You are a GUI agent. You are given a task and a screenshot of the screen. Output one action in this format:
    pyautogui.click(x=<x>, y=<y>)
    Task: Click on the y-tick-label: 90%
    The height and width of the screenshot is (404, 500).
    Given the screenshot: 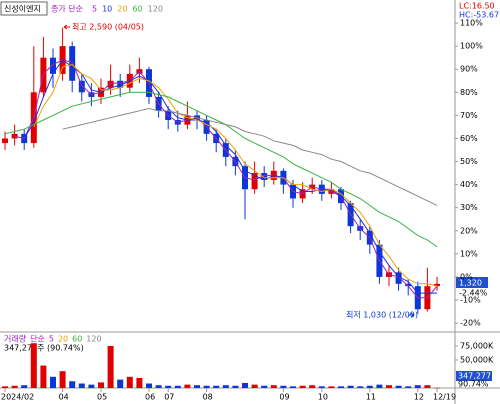 What is the action you would take?
    pyautogui.click(x=469, y=69)
    